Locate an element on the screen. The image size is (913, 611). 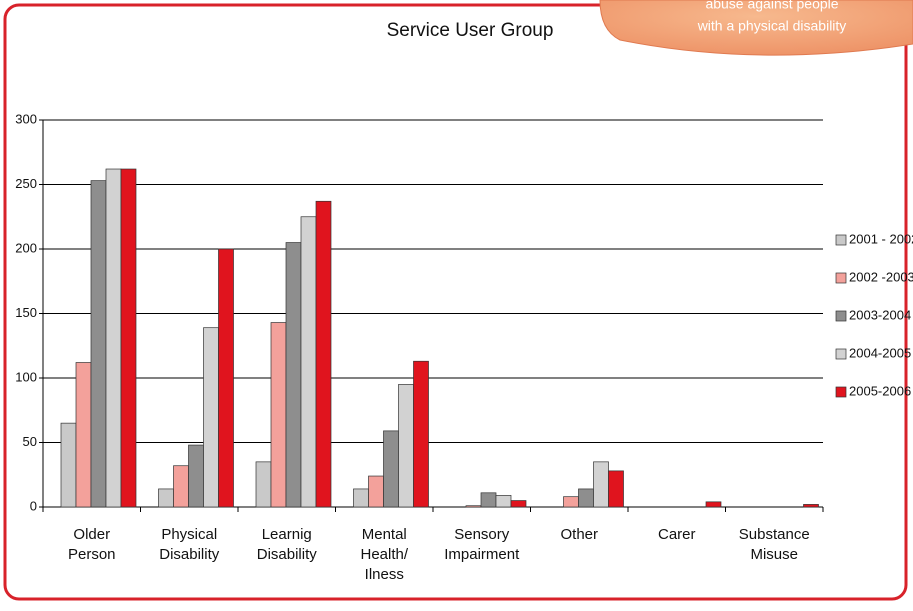
x-tick-label: Health/ is located at coordinates (384, 554).